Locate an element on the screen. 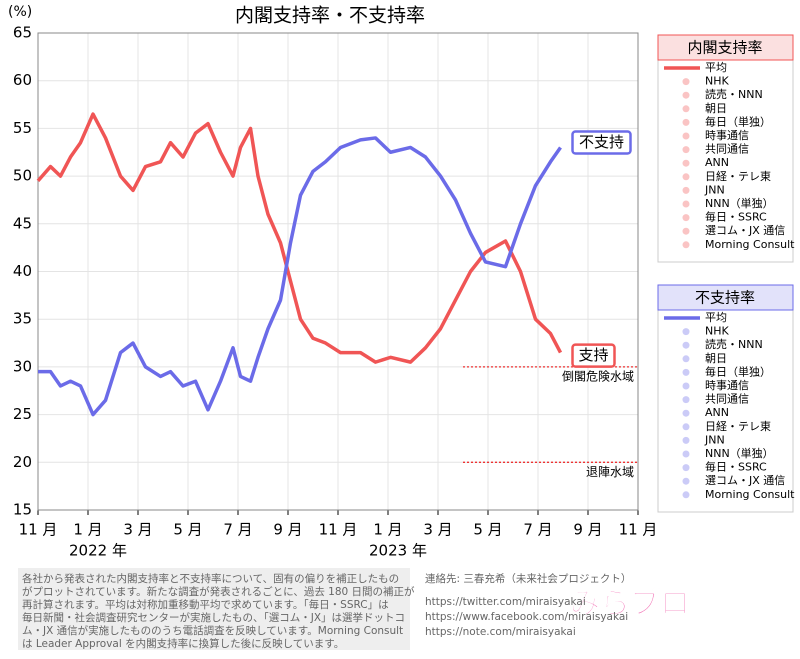 The height and width of the screenshot is (659, 800). legend-title: 不支持率 is located at coordinates (725, 298).